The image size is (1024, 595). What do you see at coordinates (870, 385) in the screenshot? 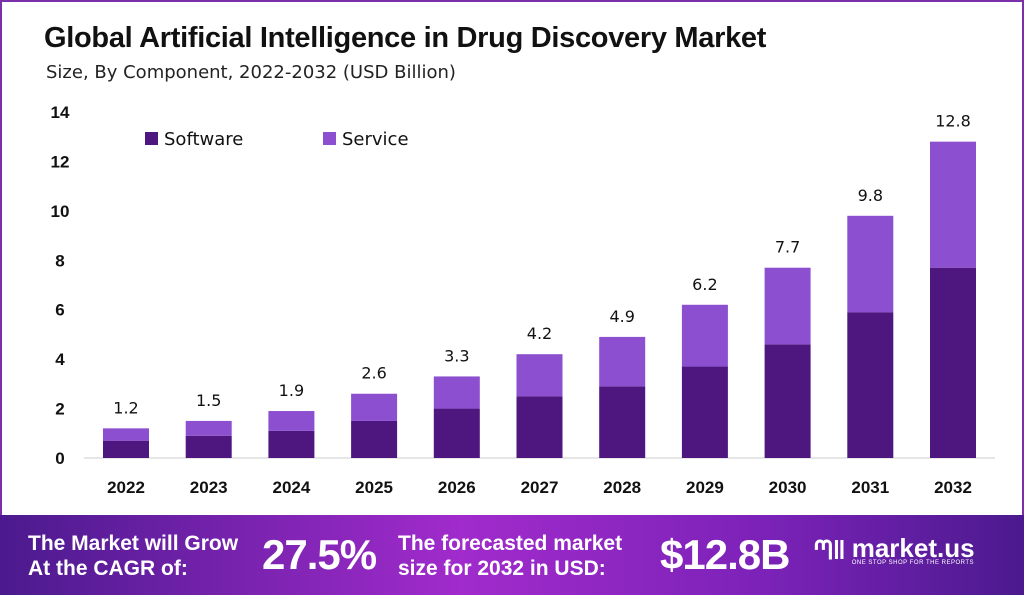
I see `bar-software-2031` at bounding box center [870, 385].